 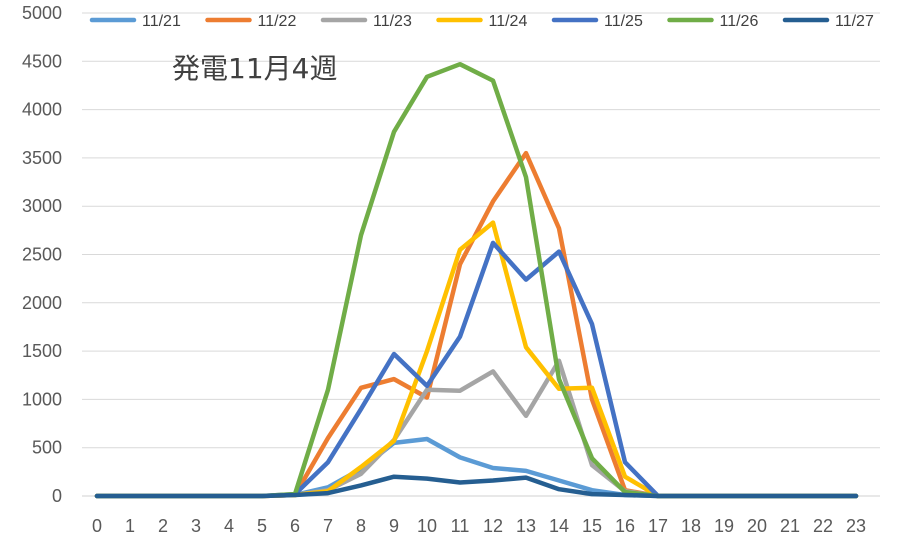 What do you see at coordinates (724, 526) in the screenshot?
I see `x-tick-label: 19` at bounding box center [724, 526].